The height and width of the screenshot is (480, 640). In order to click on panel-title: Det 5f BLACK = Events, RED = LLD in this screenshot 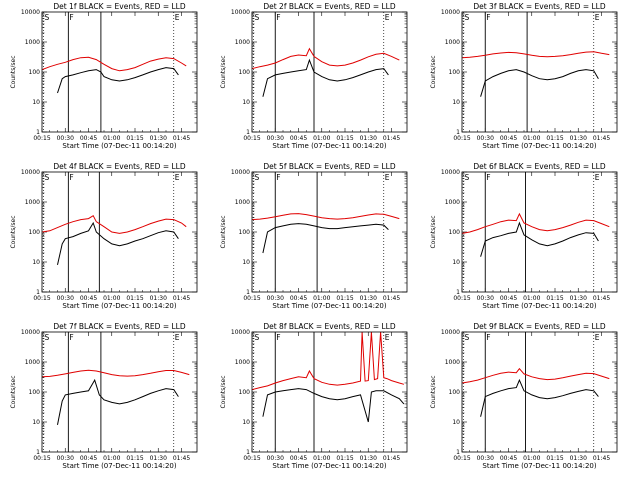, I will do `click(329, 166)`.